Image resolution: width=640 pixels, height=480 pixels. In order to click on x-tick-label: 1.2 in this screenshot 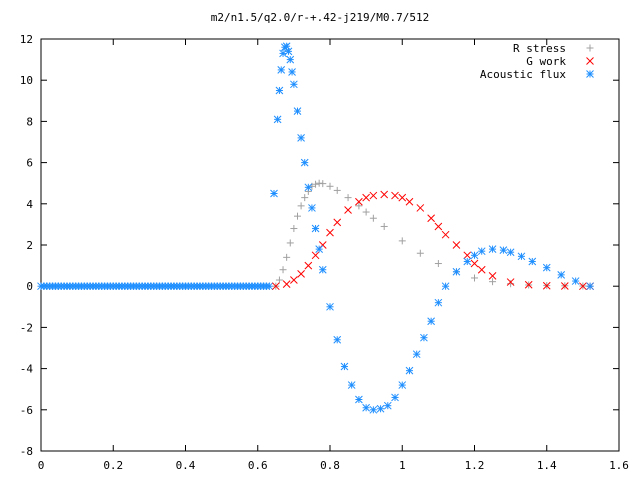, I will do `click(475, 465)`.